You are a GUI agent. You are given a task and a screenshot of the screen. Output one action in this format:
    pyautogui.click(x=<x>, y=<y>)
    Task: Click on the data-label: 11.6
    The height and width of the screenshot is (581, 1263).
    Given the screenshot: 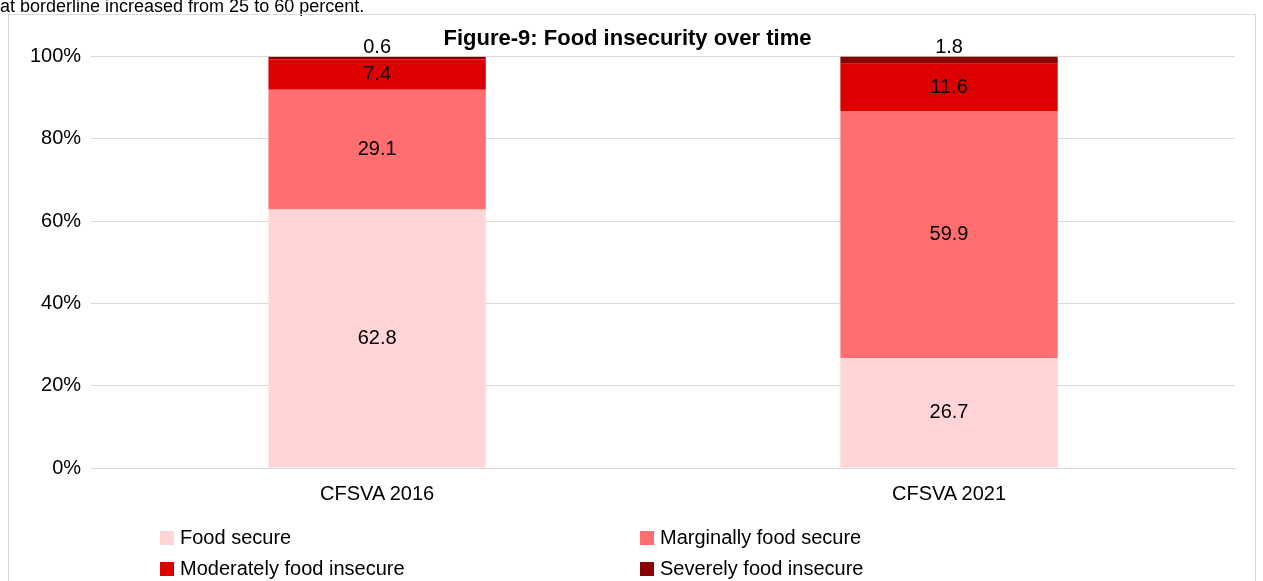 What is the action you would take?
    pyautogui.click(x=949, y=86)
    